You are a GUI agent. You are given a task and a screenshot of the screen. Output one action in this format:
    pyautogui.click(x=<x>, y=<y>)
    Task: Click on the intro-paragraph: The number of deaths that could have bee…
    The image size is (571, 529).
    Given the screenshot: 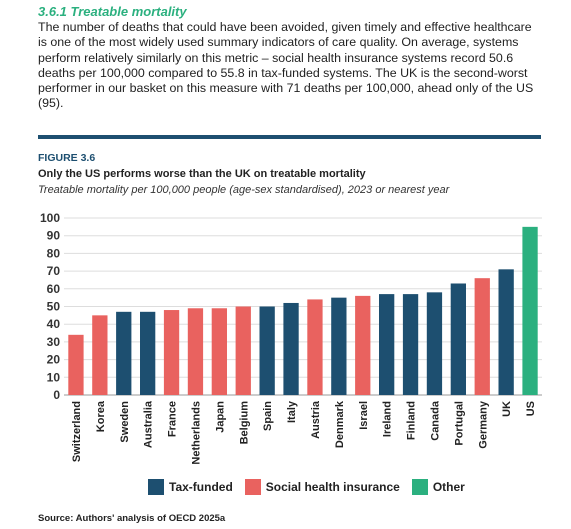 What is the action you would take?
    pyautogui.click(x=286, y=65)
    